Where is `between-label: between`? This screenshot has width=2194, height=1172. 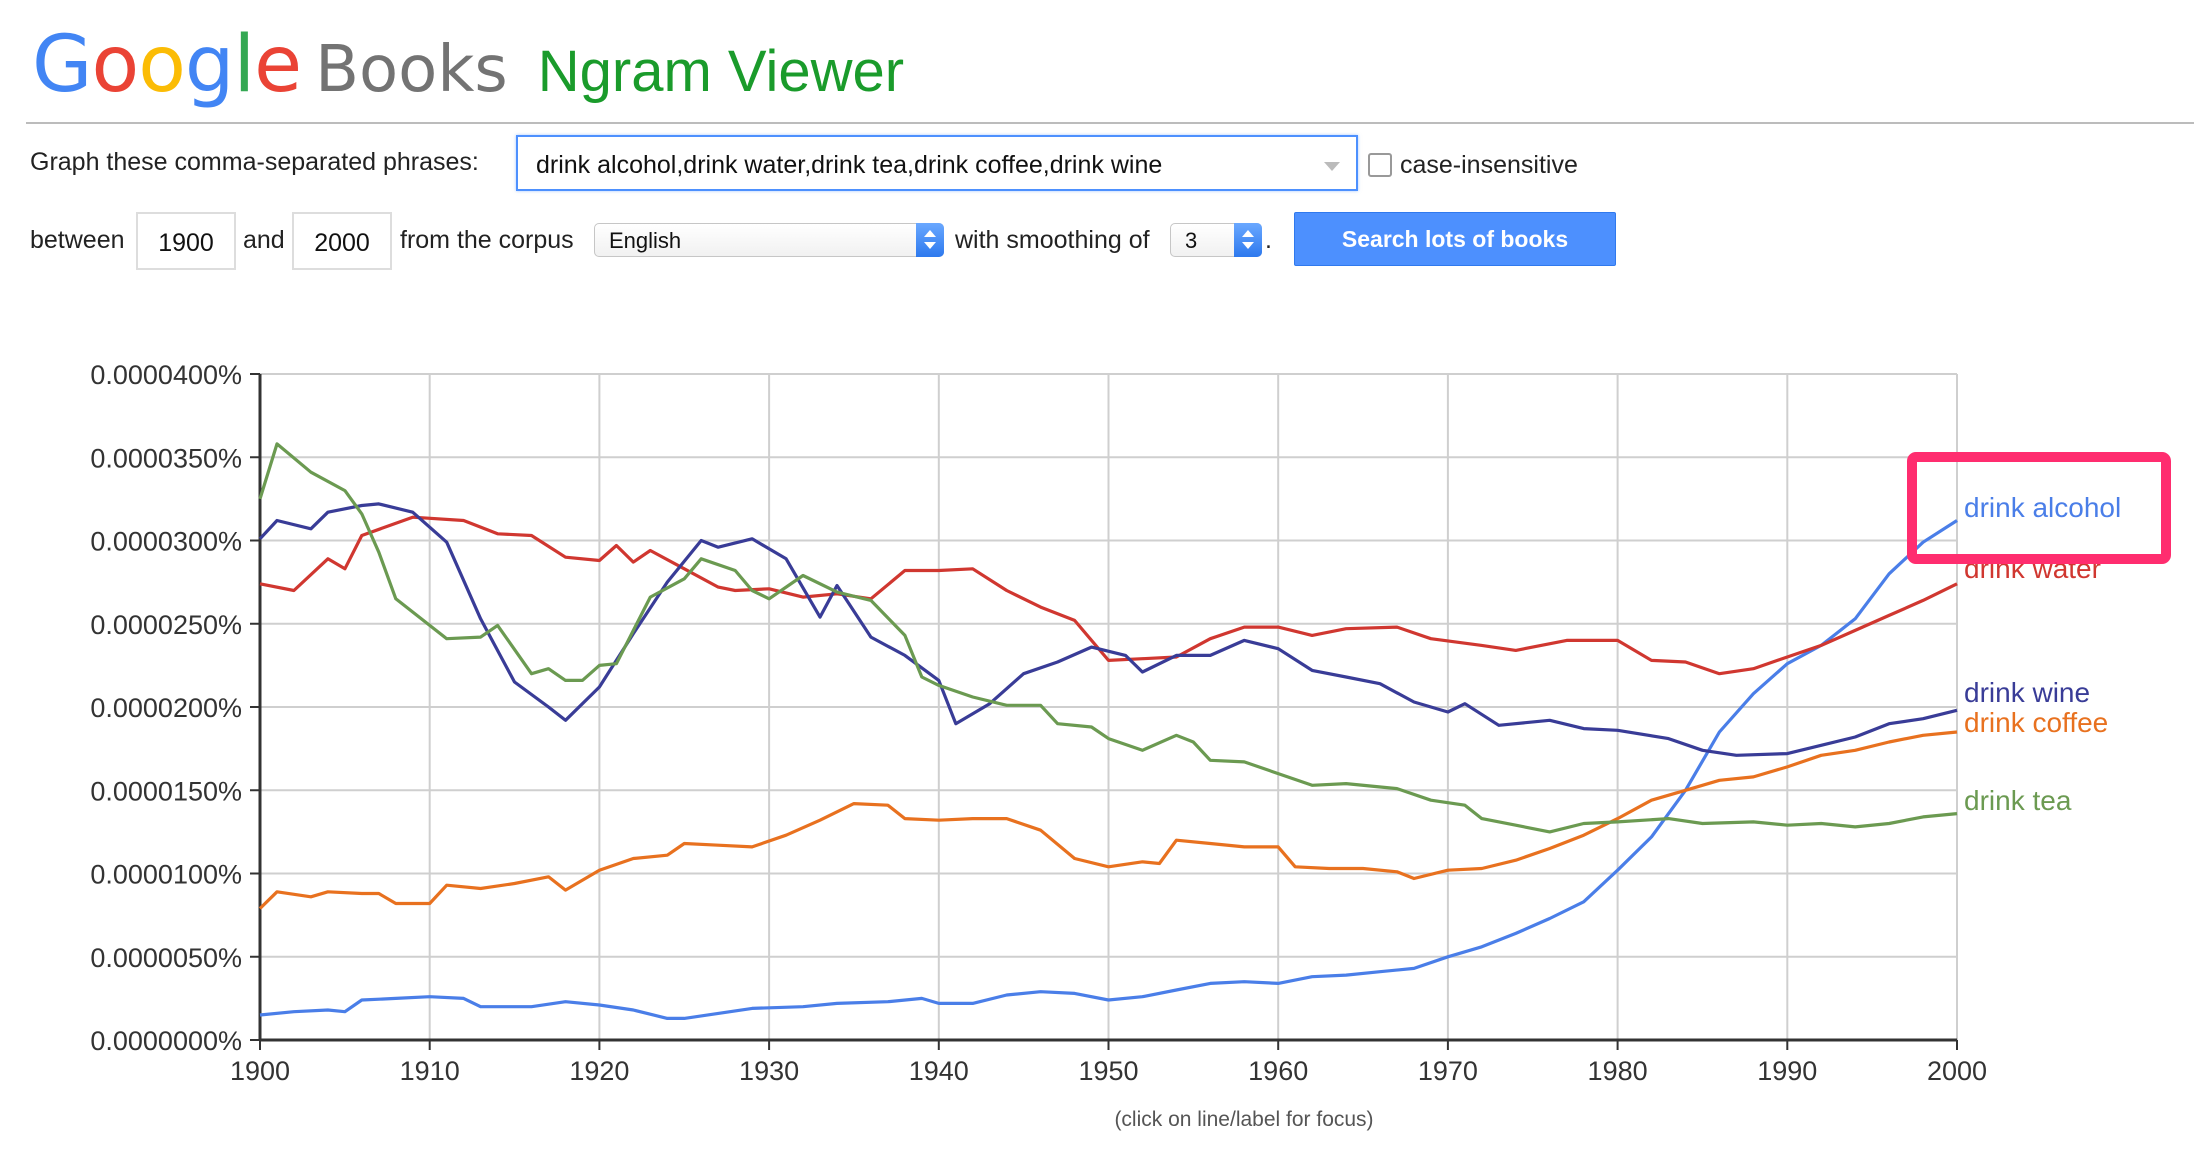
between-label: between is located at coordinates (77, 240).